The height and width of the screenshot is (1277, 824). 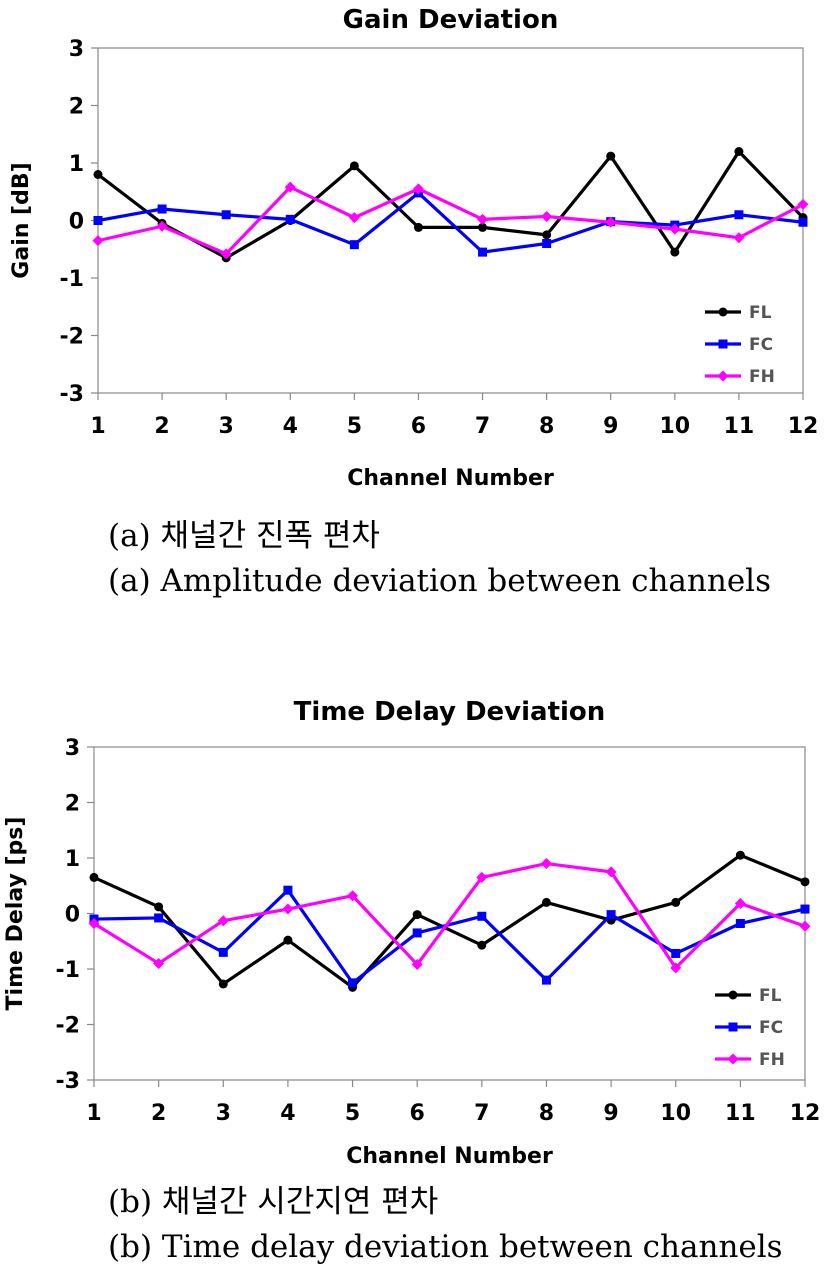 What do you see at coordinates (440, 581) in the screenshot?
I see `caption-a-english: (a) Amplitude deviation between channels` at bounding box center [440, 581].